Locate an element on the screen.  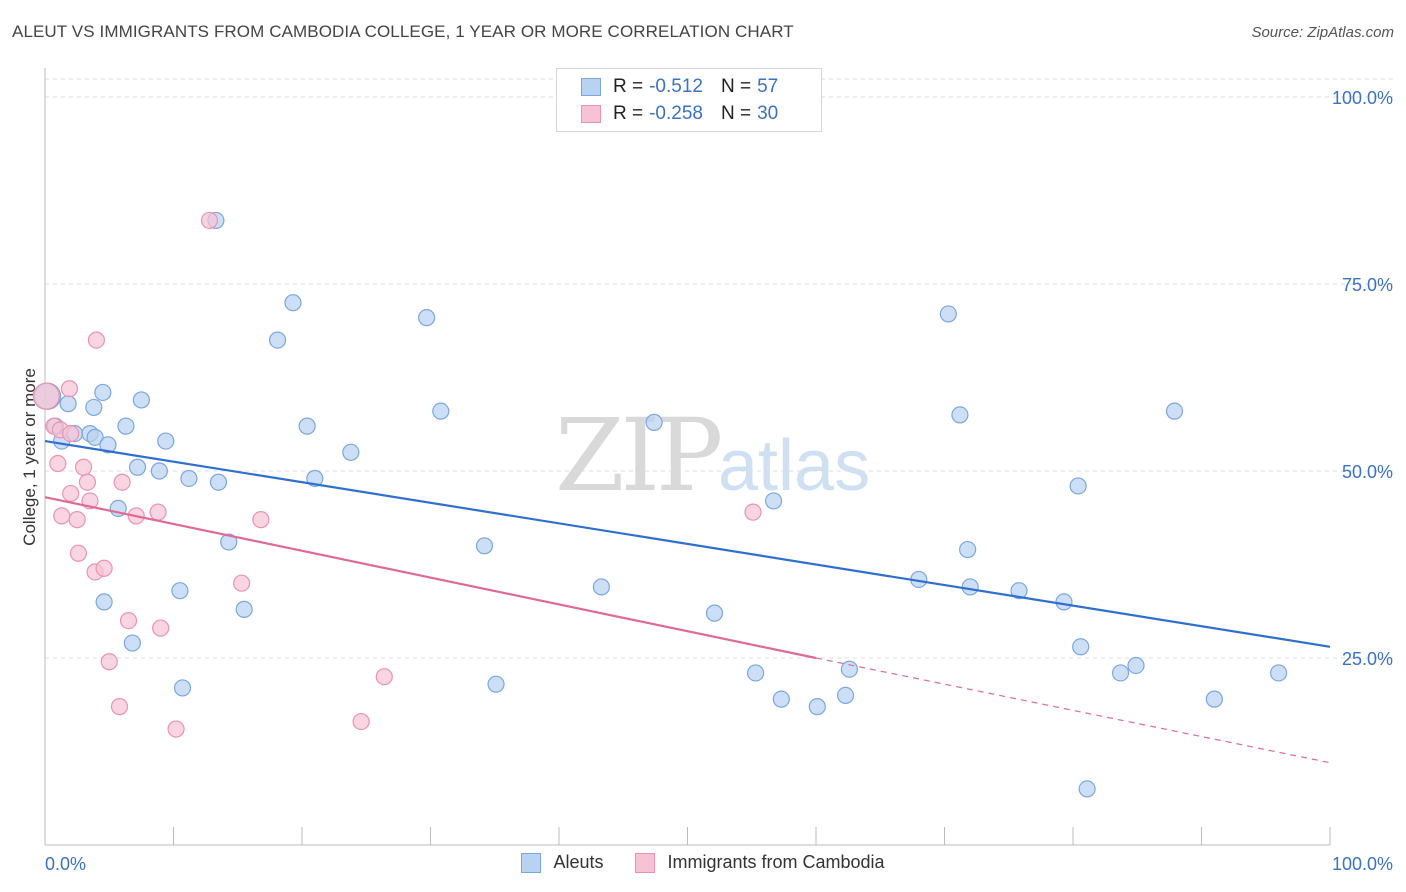
legend-item-cambodia: Immigrants from Cambodia is located at coordinates (760, 862).